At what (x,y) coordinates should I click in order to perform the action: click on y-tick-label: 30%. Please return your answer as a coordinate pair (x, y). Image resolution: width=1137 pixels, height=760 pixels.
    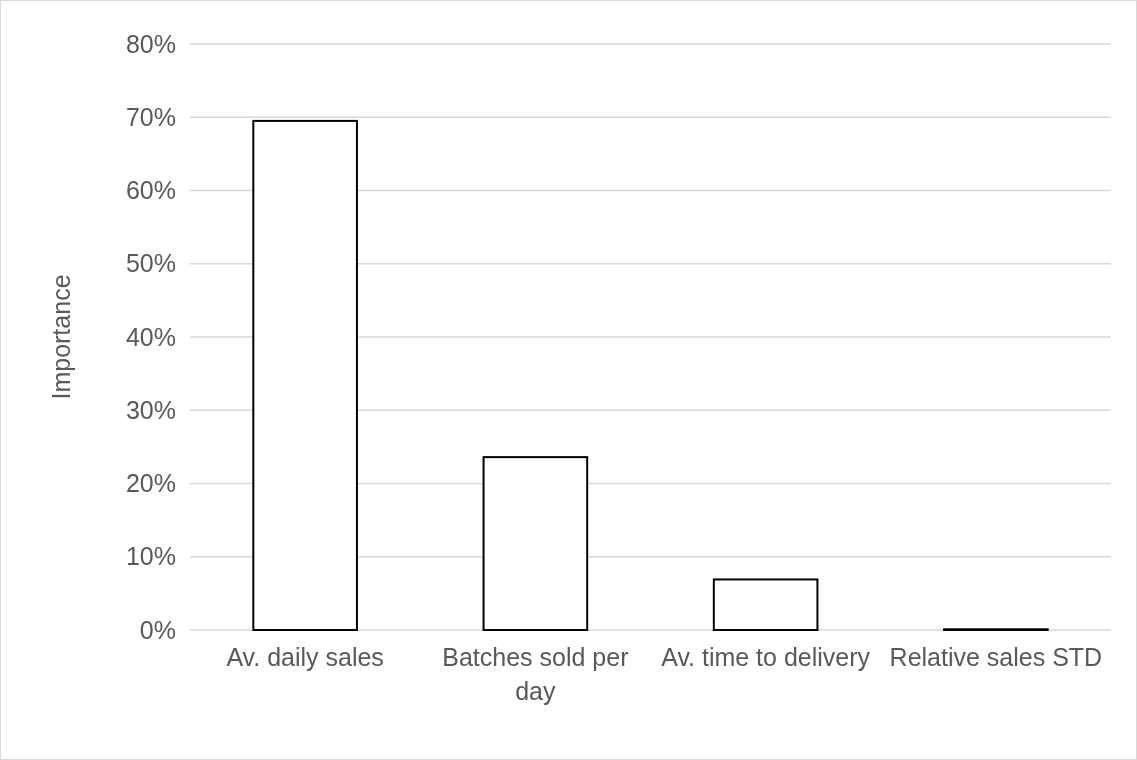
    Looking at the image, I should click on (150, 409).